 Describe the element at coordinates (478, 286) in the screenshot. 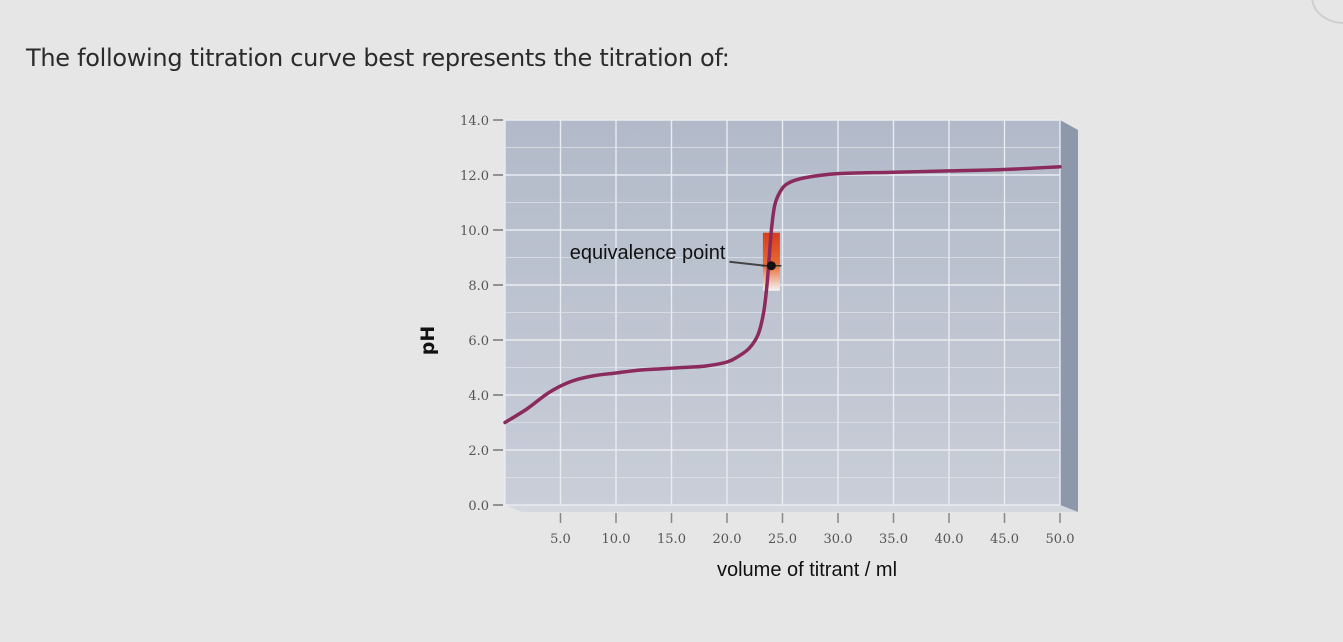

I see `y-tick-label: 8.0` at that location.